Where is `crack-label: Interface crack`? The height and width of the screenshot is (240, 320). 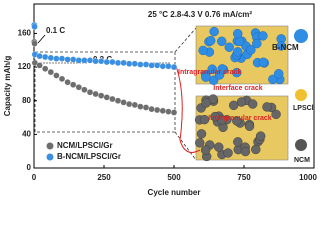
crack-label: Interface crack is located at coordinates (238, 88).